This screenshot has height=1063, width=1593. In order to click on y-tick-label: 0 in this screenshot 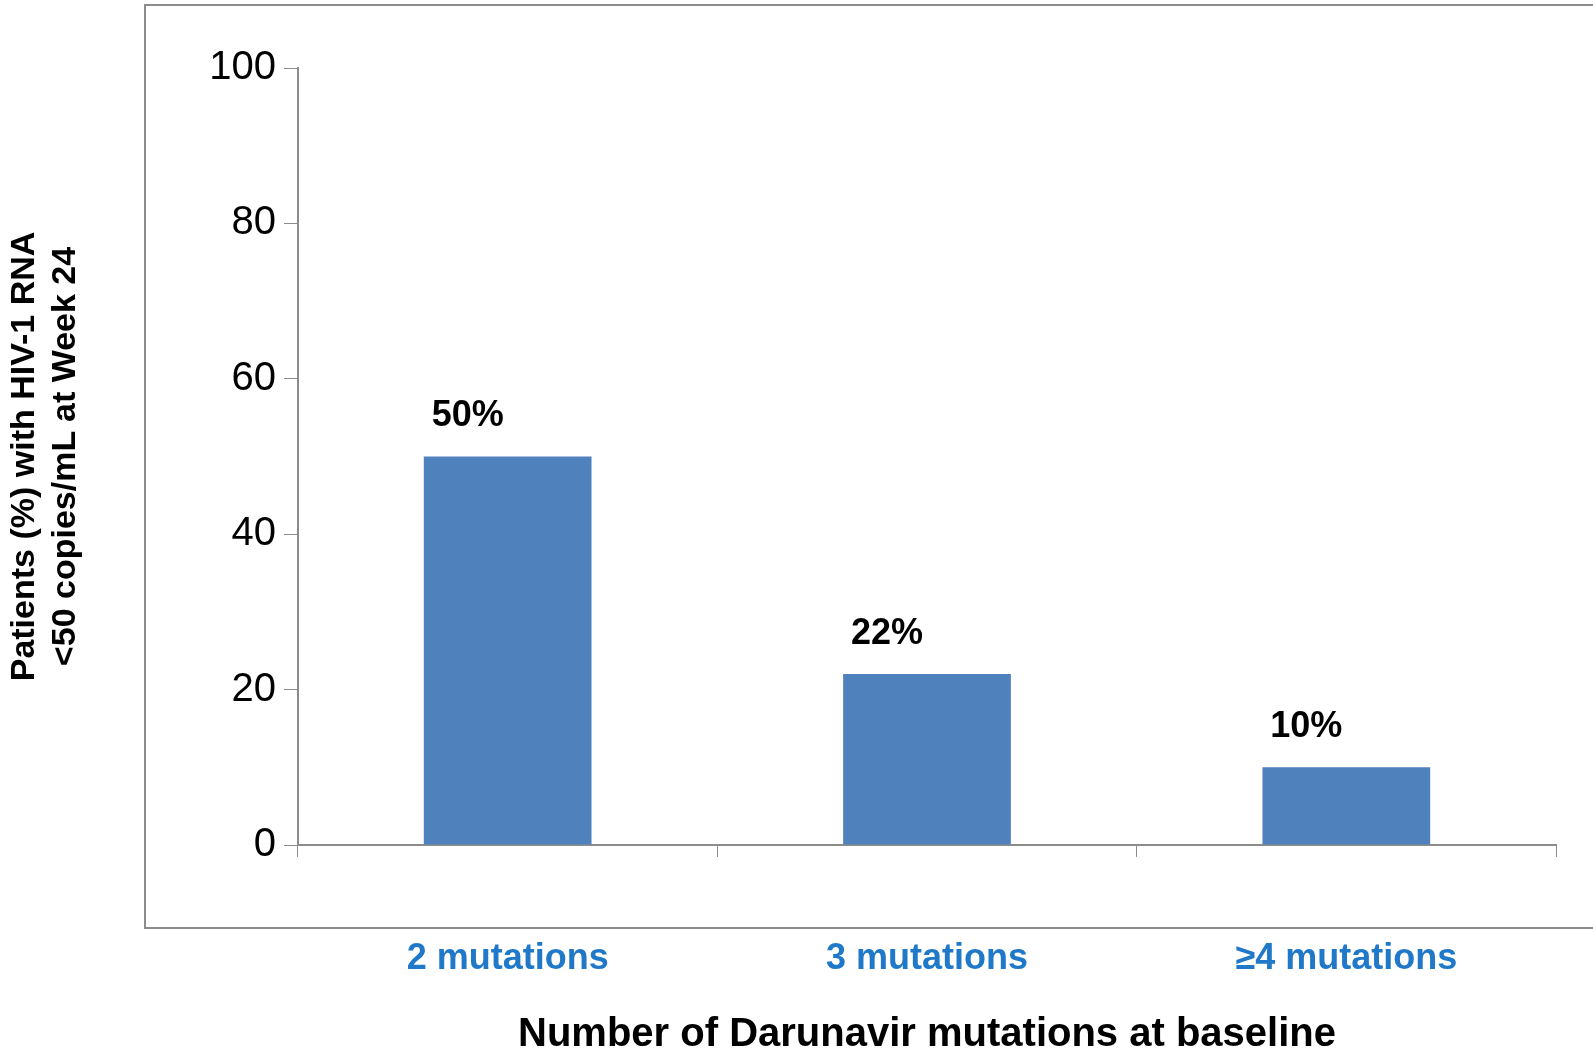, I will do `click(264, 842)`.